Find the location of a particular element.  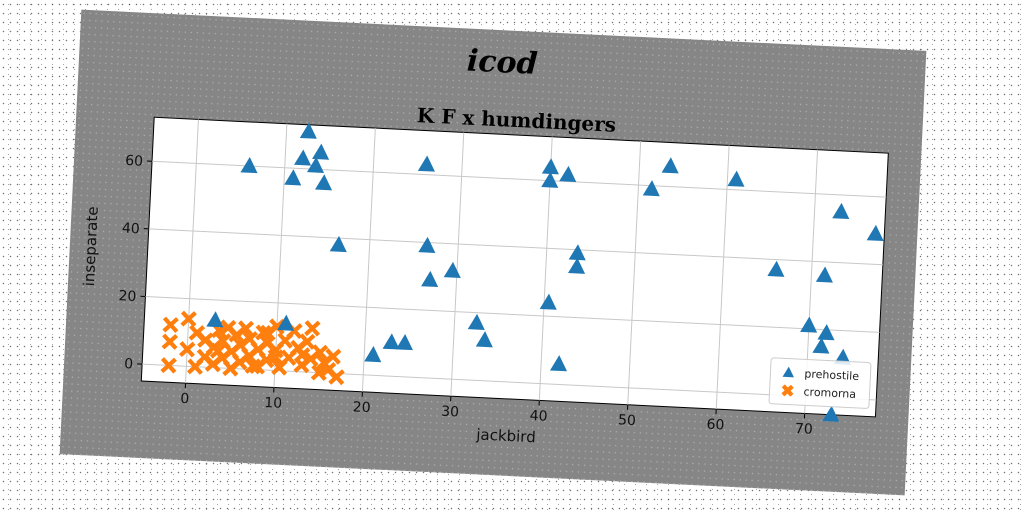

x-axis-label: jackbird is located at coordinates (505, 435).